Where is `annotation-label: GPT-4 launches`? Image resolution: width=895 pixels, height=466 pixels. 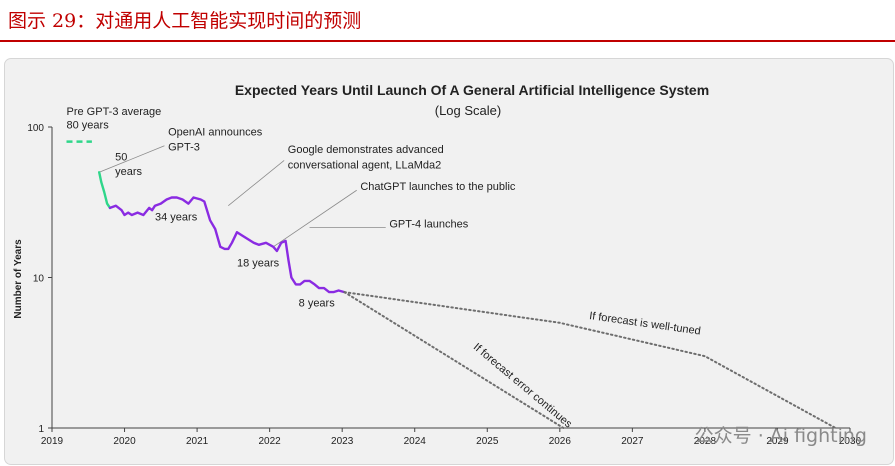 annotation-label: GPT-4 launches is located at coordinates (428, 224).